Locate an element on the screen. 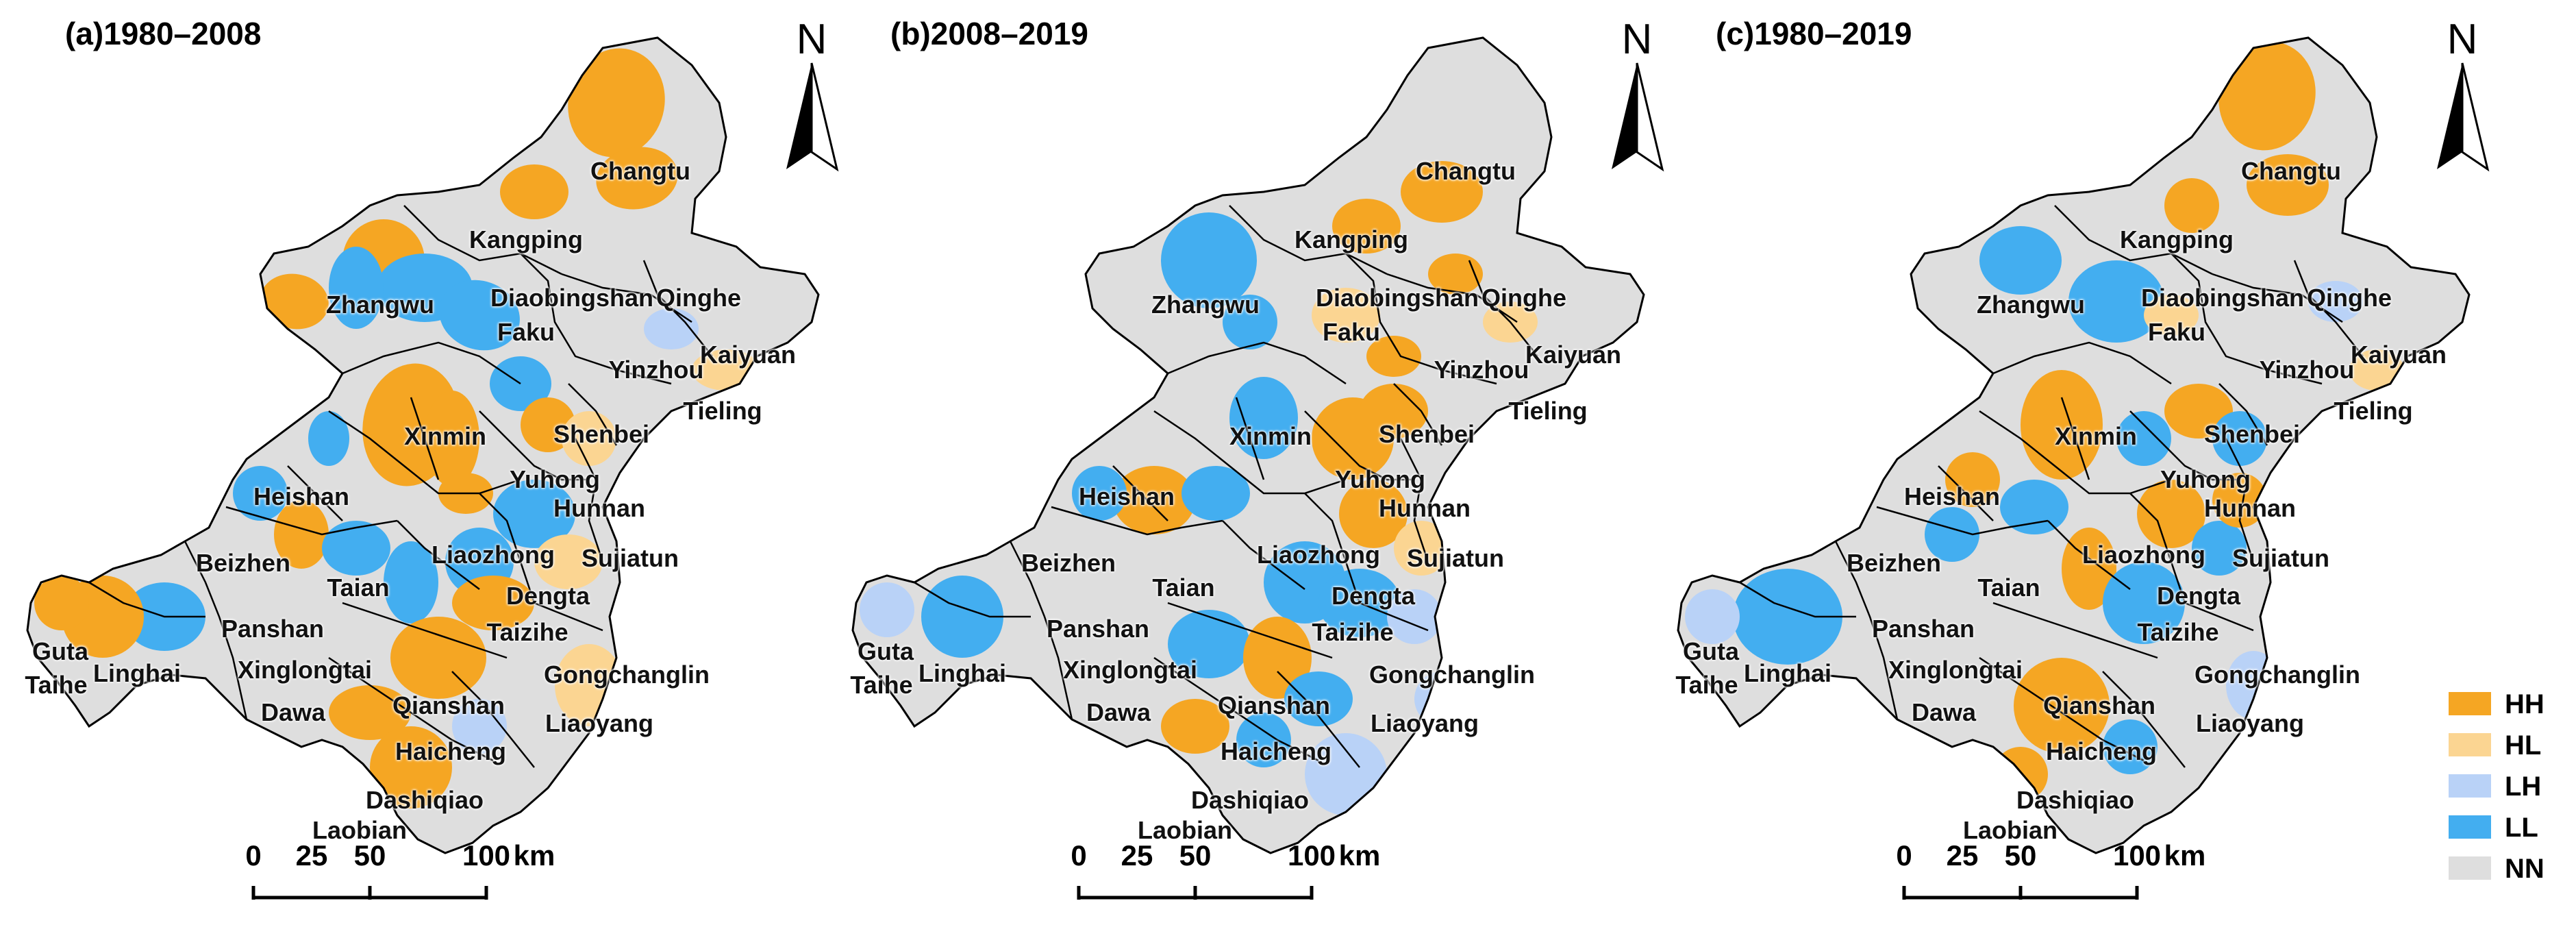  place-label: Beizhen is located at coordinates (1068, 563).